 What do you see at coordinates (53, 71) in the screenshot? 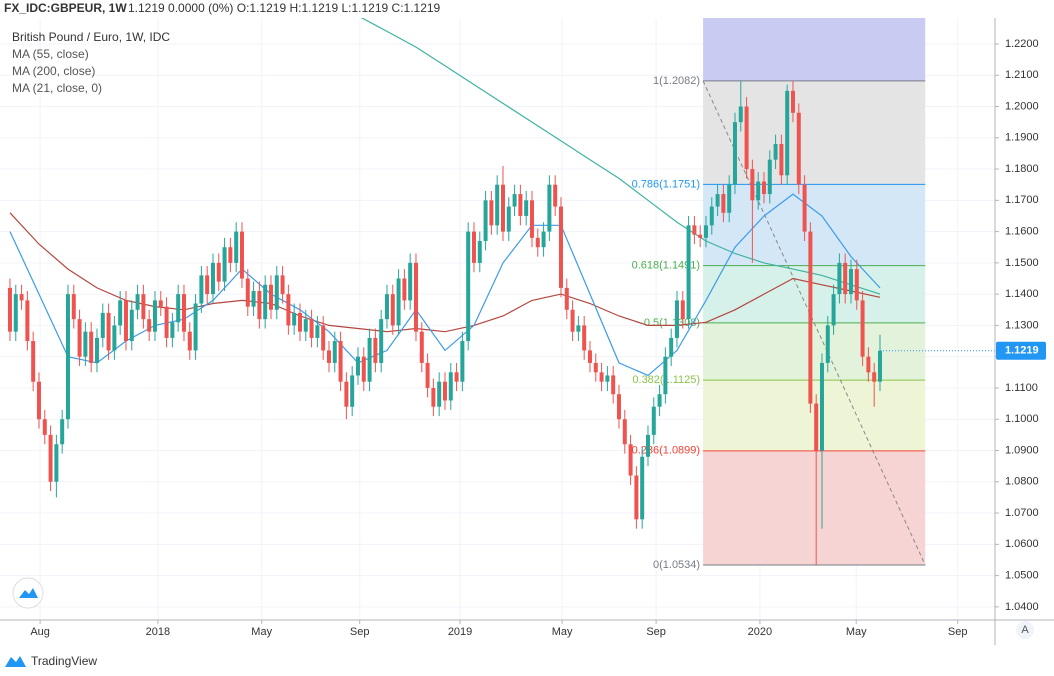
I see `legend-entry: MA (200, close)` at bounding box center [53, 71].